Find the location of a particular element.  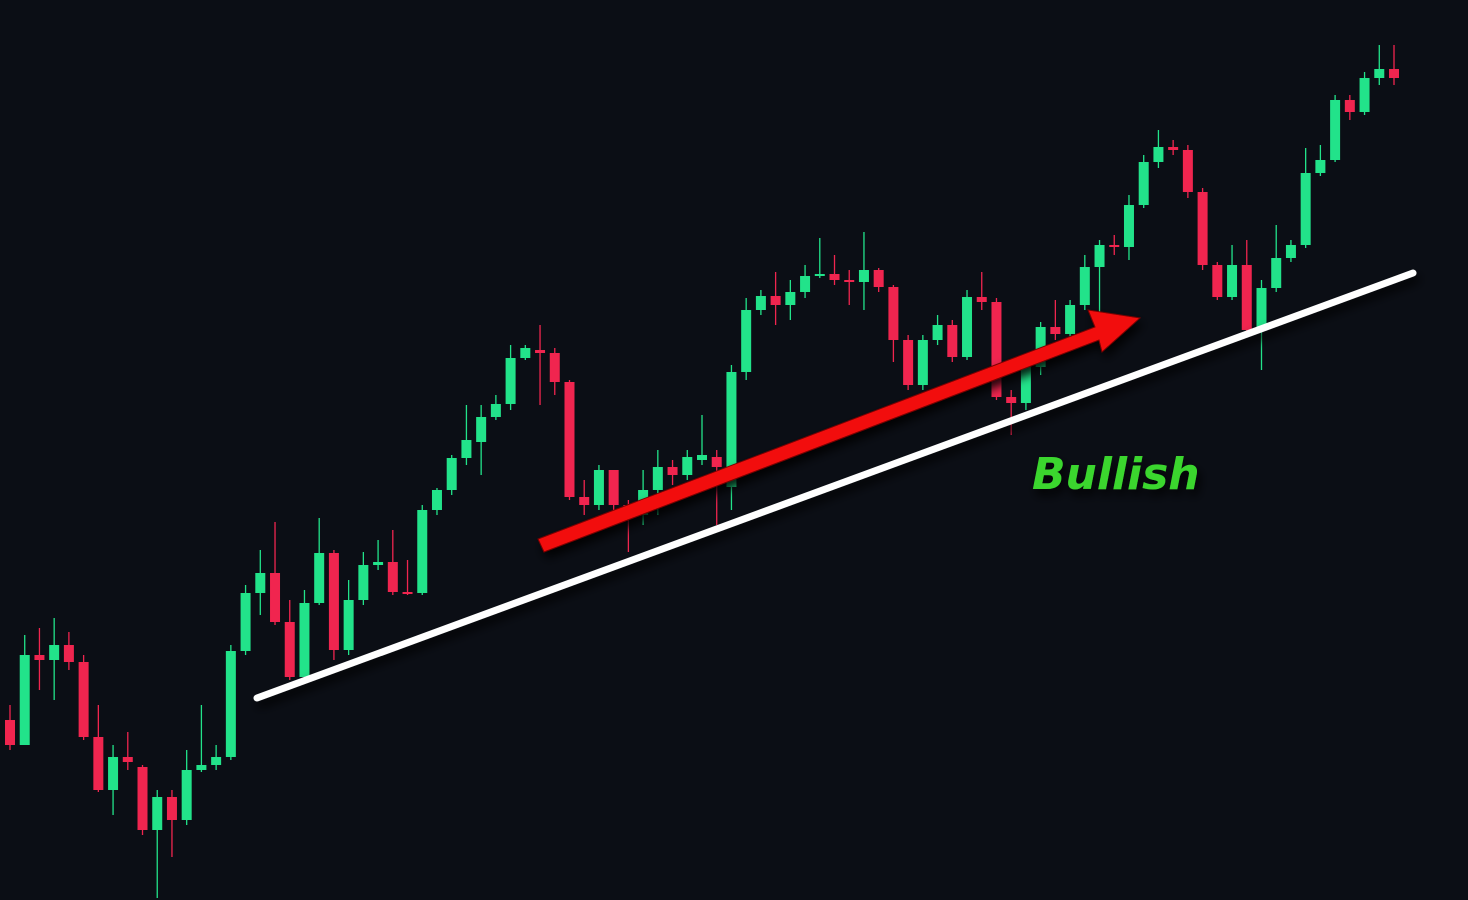

arrow-shape is located at coordinates (839, 431).